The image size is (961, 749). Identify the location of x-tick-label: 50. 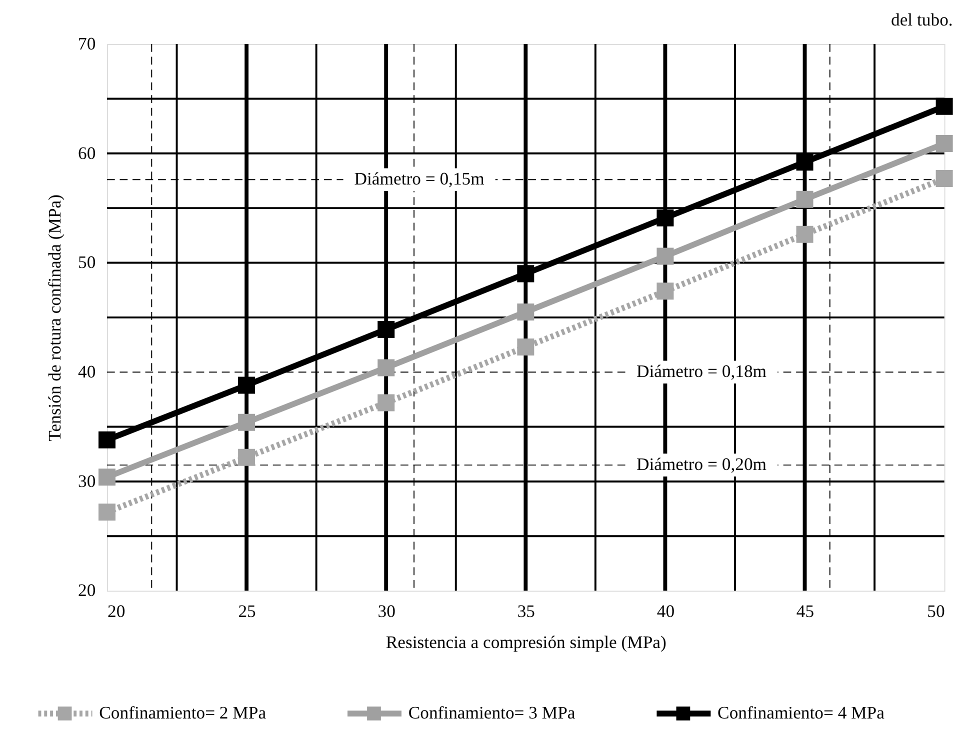
(936, 610).